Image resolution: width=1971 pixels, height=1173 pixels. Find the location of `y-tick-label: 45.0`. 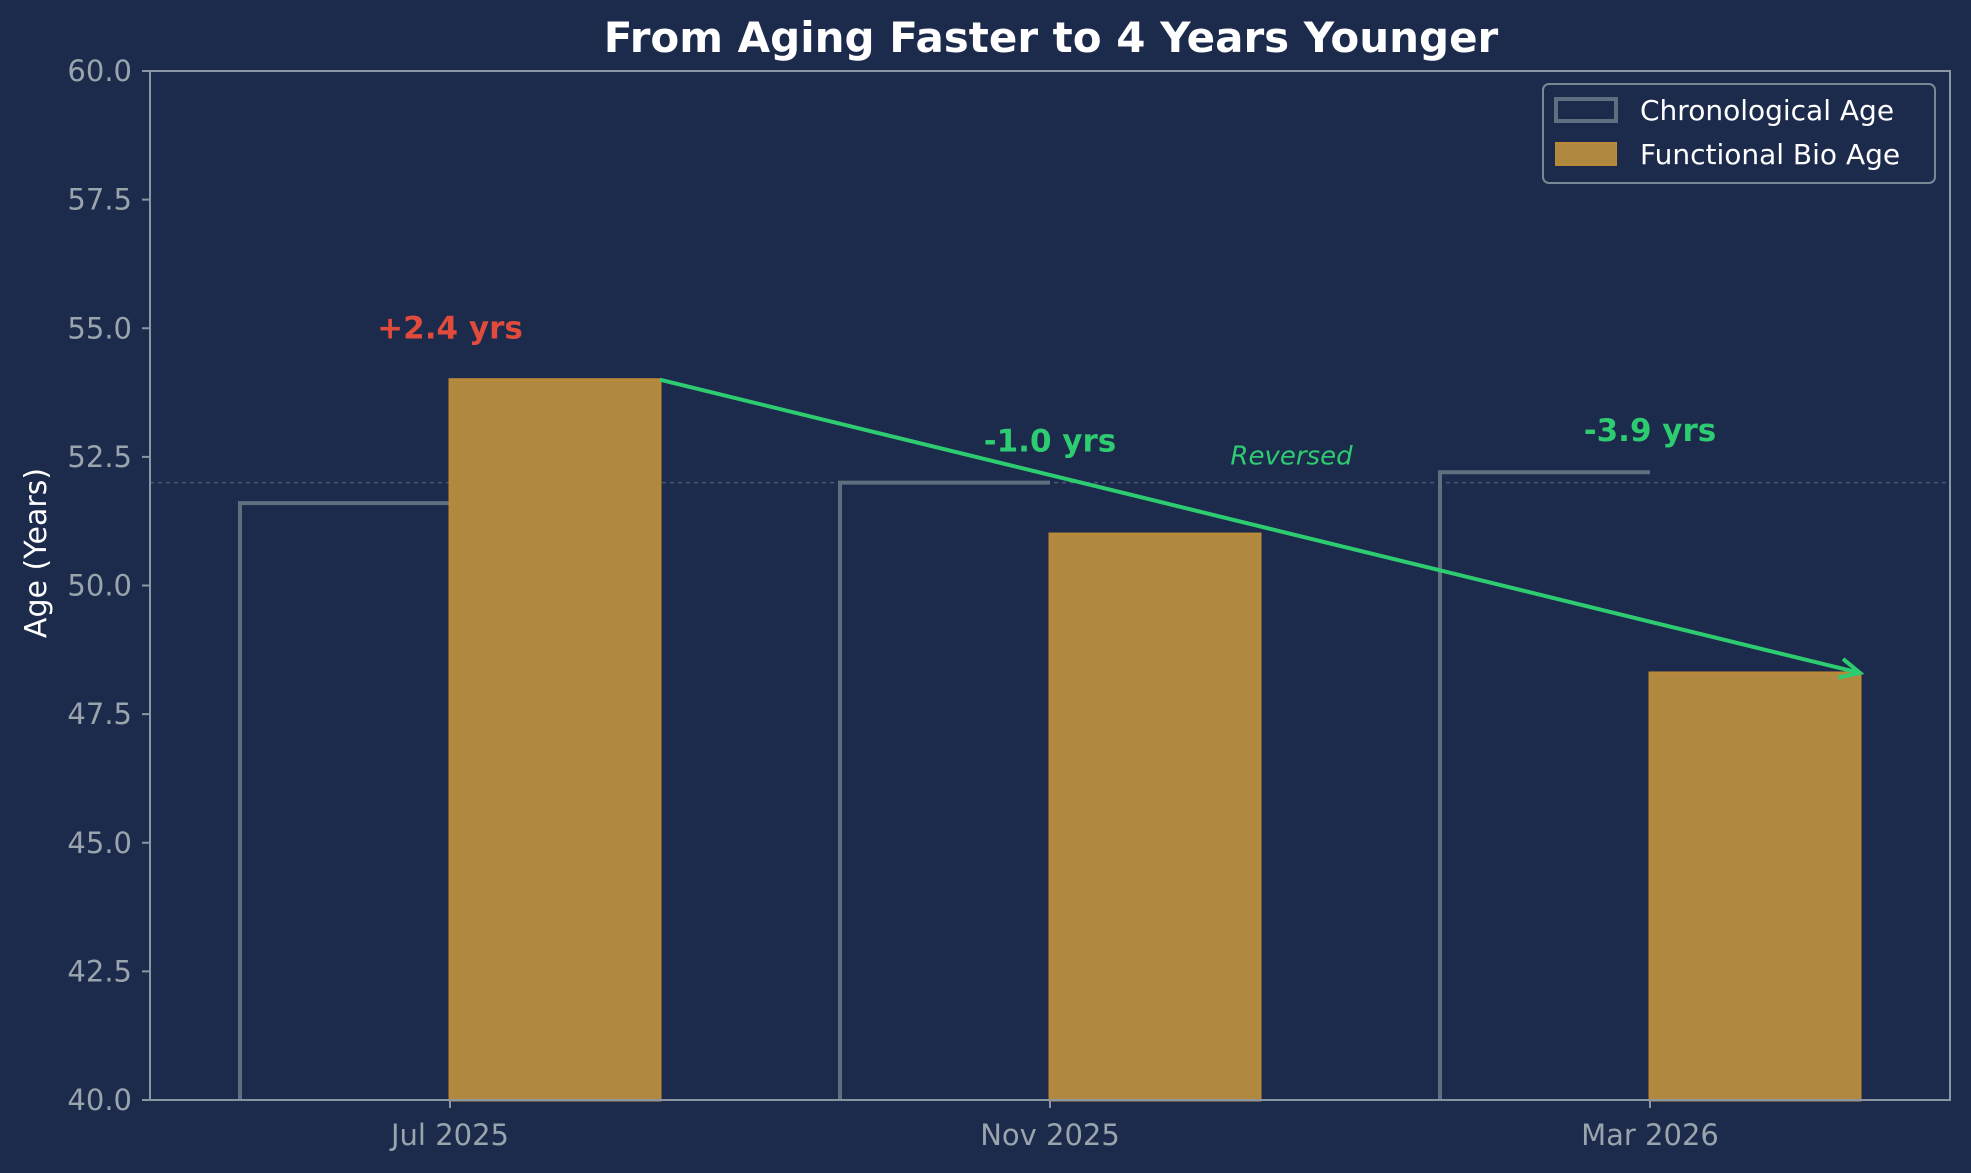

y-tick-label: 45.0 is located at coordinates (99, 843).